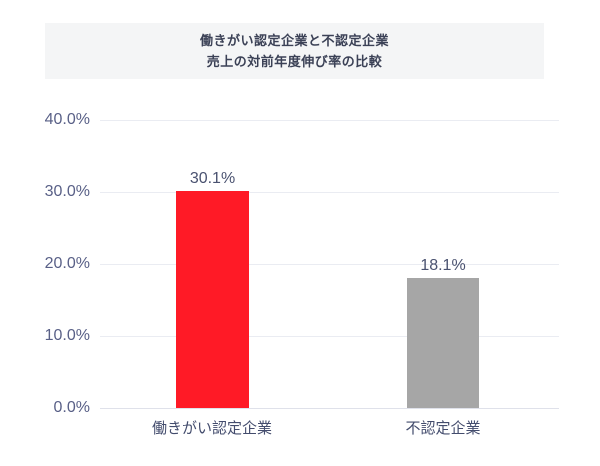  I want to click on y-axis: 40.0% 30.0% 20.0% 10.0% 0.0%, so click(45, 263).